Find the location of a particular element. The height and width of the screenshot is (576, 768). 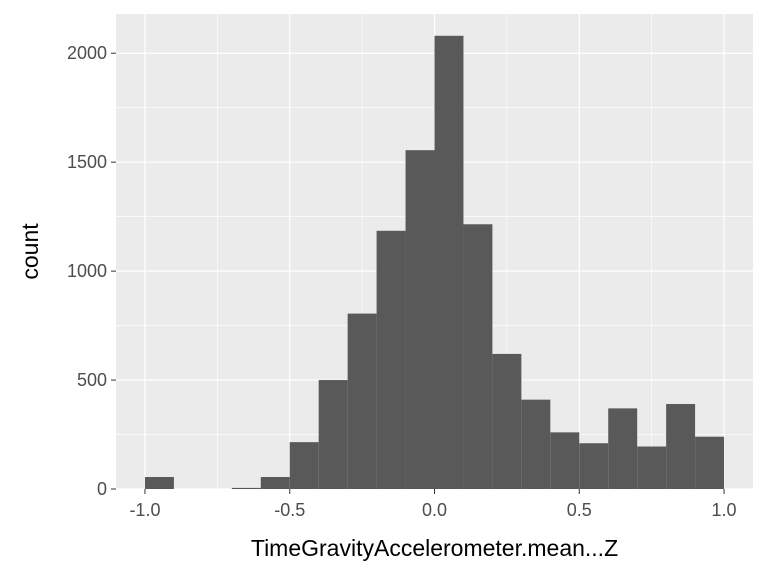

y-tick-label: 1500 is located at coordinates (87, 162).